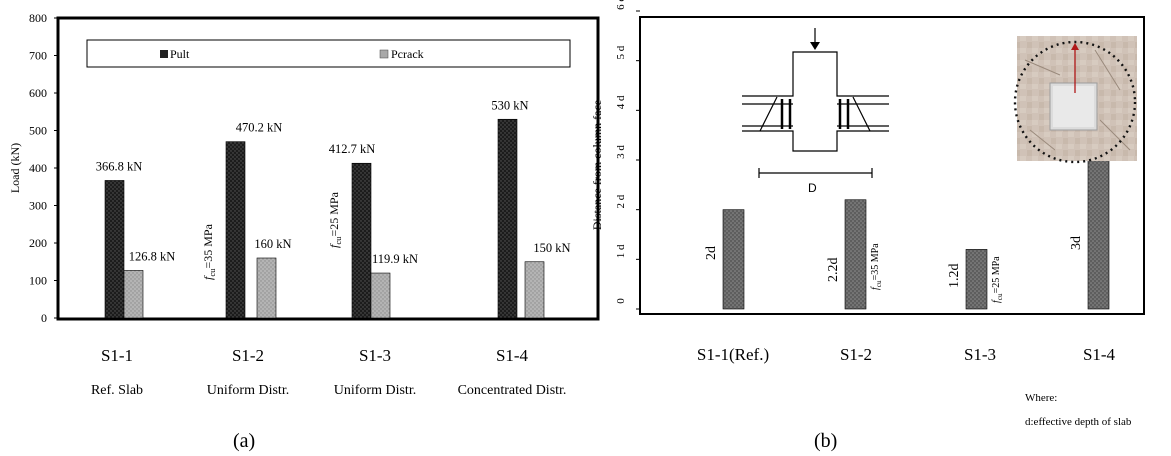 This screenshot has width=1171, height=456. Describe the element at coordinates (815, 103) in the screenshot. I see `slab-section-sketch` at that location.